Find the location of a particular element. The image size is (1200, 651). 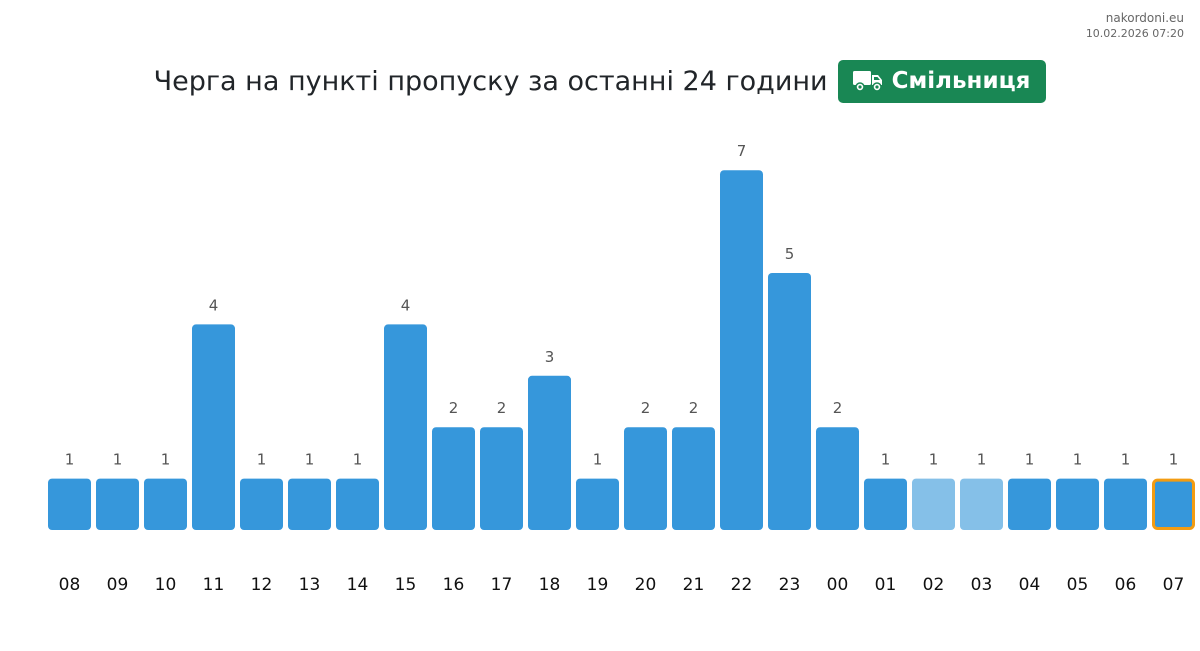

checkpoint-badge: Смільниця is located at coordinates (942, 81).